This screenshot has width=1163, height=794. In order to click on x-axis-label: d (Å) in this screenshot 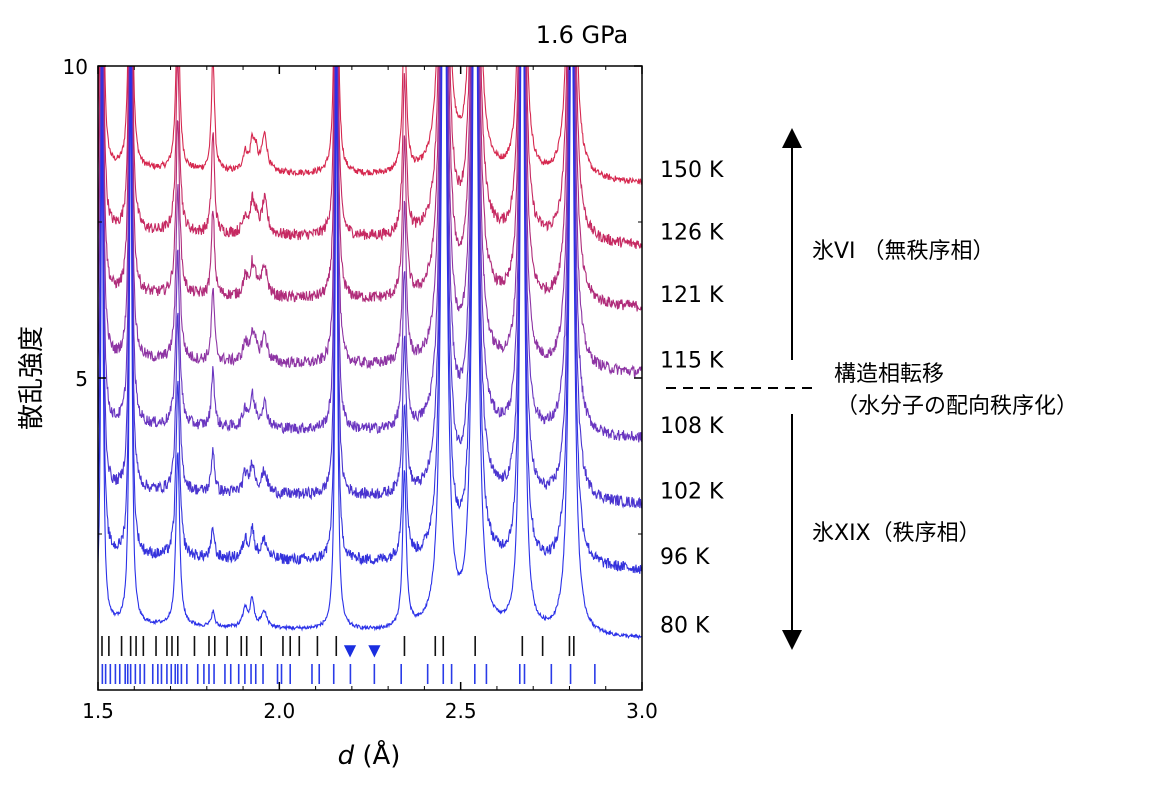, I will do `click(369, 755)`.